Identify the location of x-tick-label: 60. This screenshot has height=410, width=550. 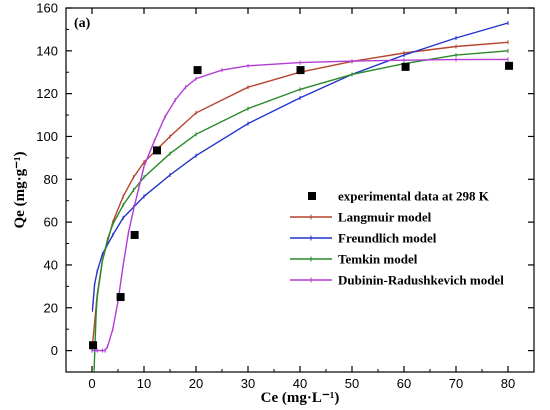
(404, 383).